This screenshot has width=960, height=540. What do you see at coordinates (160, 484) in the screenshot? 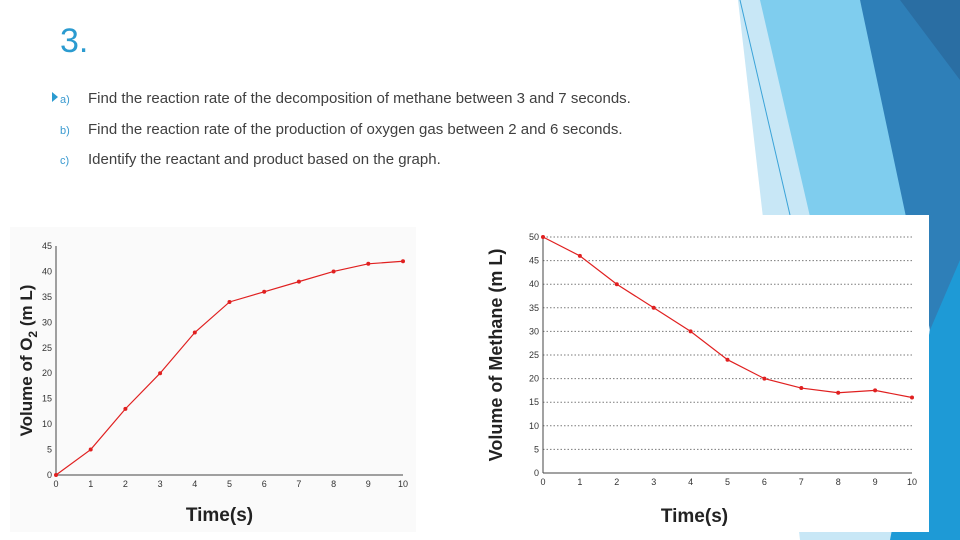
I see `oxygen-chart-x-tick-label: 3` at bounding box center [160, 484].